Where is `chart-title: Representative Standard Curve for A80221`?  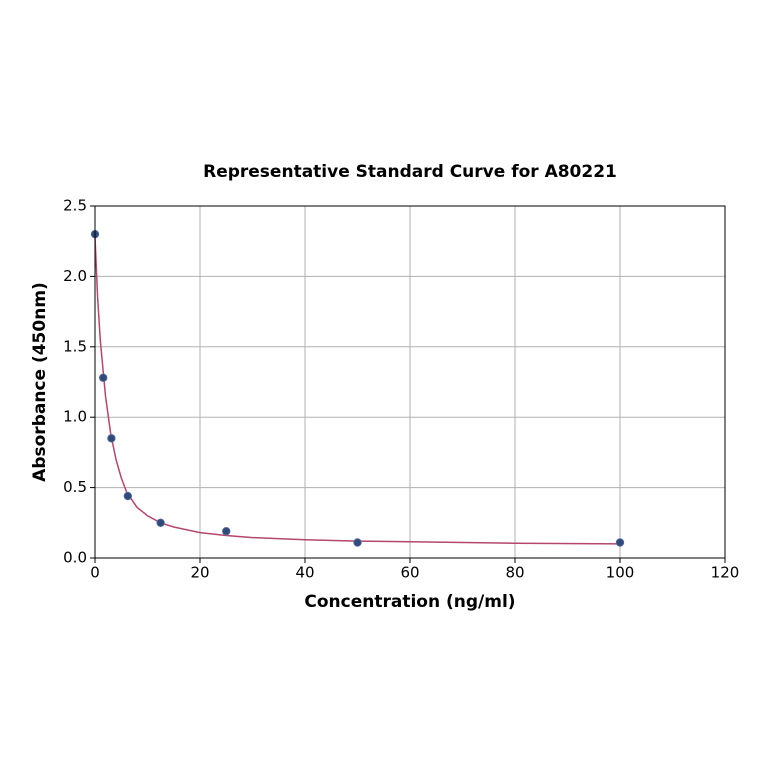 chart-title: Representative Standard Curve for A80221 is located at coordinates (410, 172).